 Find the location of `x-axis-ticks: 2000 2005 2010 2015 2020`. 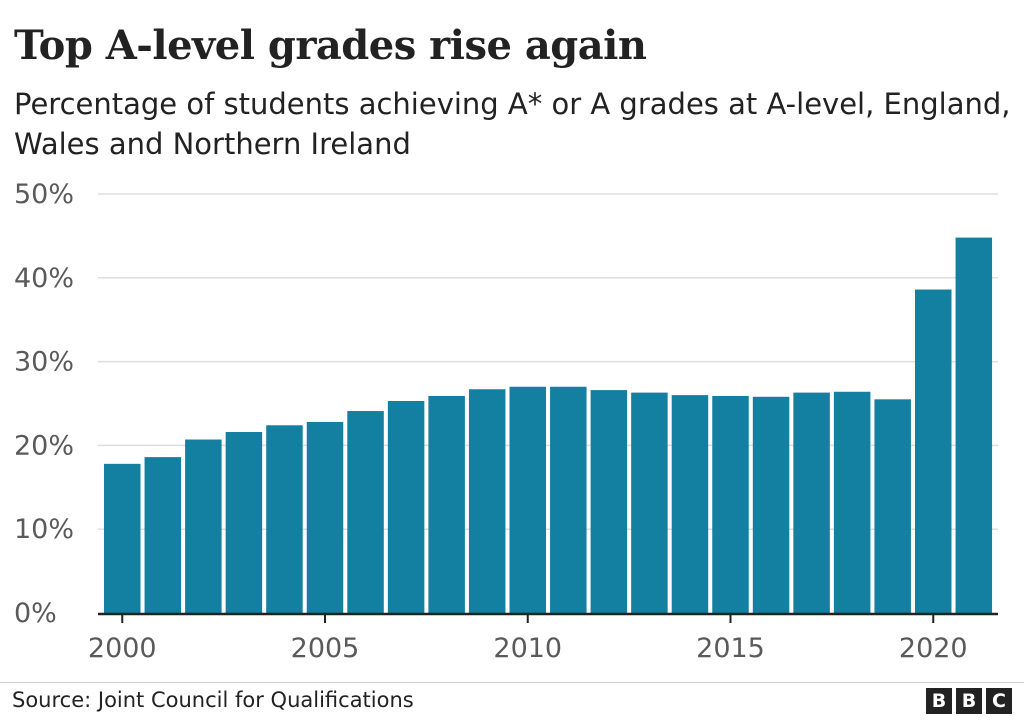

x-axis-ticks: 2000 2005 2010 2015 2020 is located at coordinates (528, 639).